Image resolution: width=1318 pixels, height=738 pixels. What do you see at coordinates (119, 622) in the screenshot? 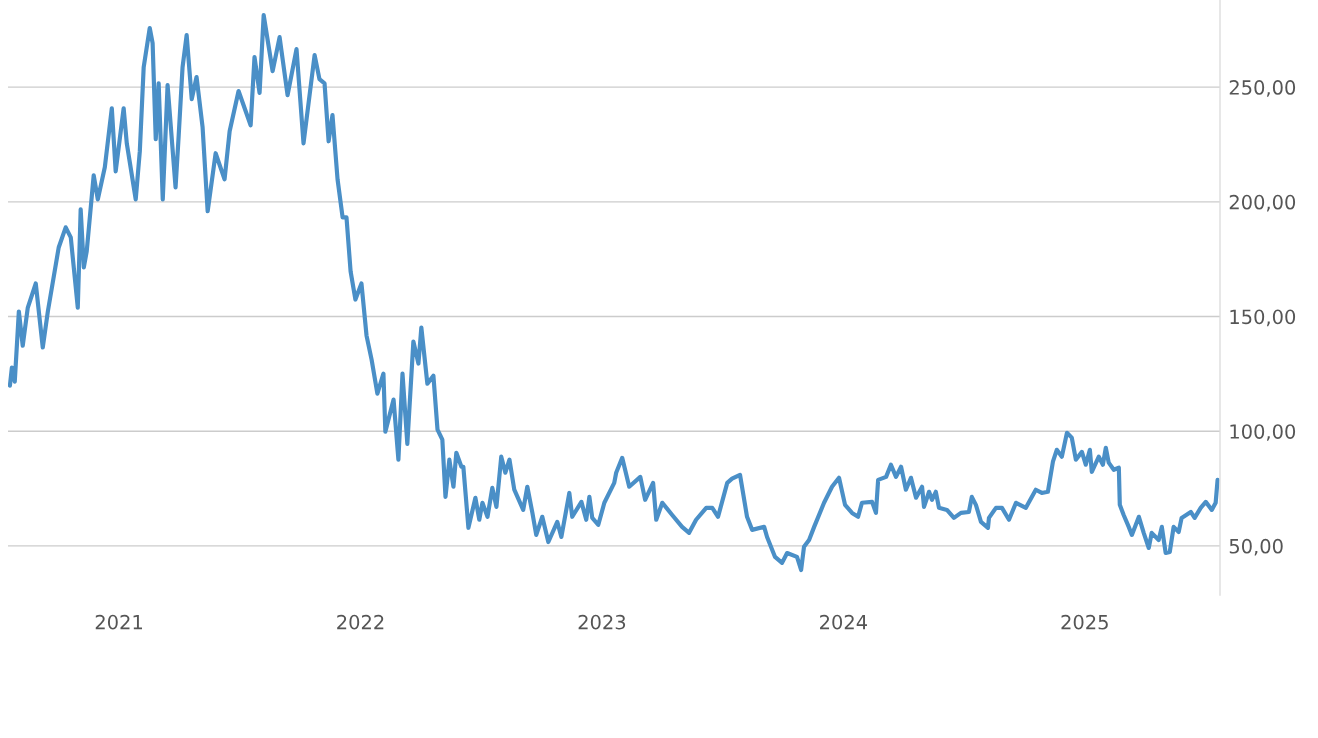
I see `x-tick-label: 2021` at bounding box center [119, 622].